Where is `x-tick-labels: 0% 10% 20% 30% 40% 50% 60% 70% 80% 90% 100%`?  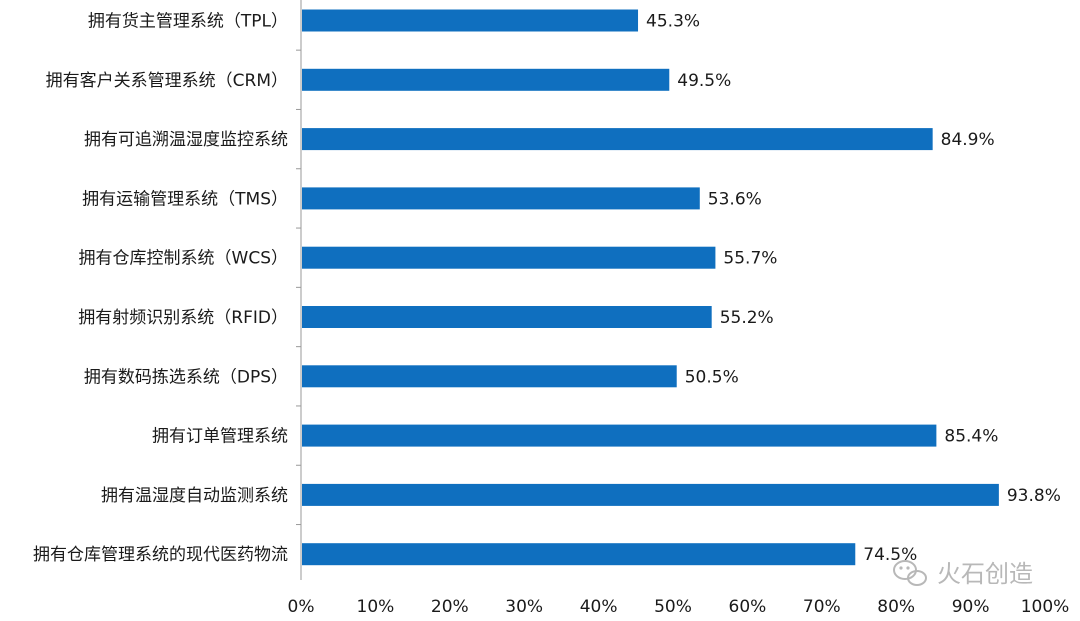
x-tick-labels: 0% 10% 20% 30% 40% 50% 60% 70% 80% 90% 100% is located at coordinates (679, 607).